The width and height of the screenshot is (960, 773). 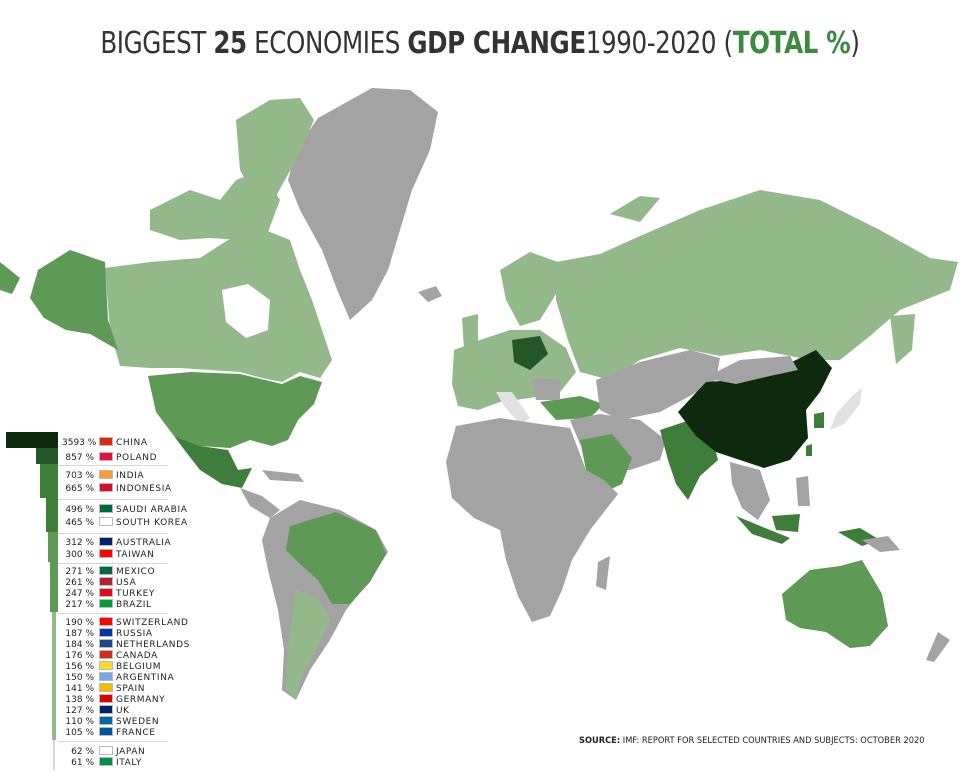 I want to click on title-part3: ECONOMIES, so click(x=327, y=43).